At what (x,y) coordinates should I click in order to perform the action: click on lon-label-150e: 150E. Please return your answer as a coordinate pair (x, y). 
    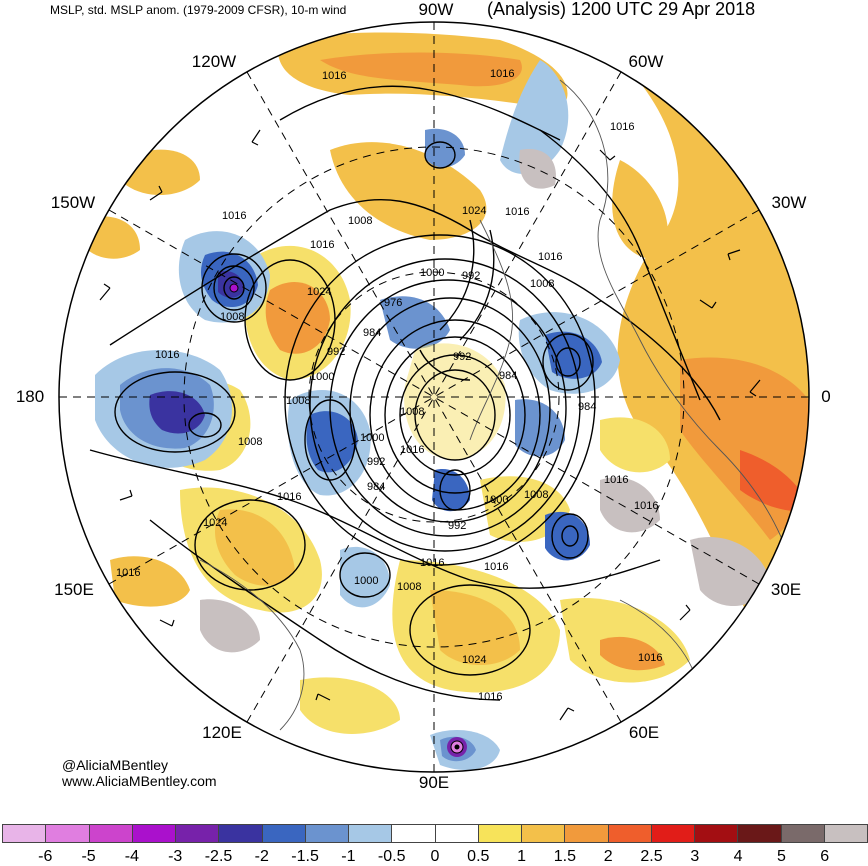
    Looking at the image, I should click on (74, 589).